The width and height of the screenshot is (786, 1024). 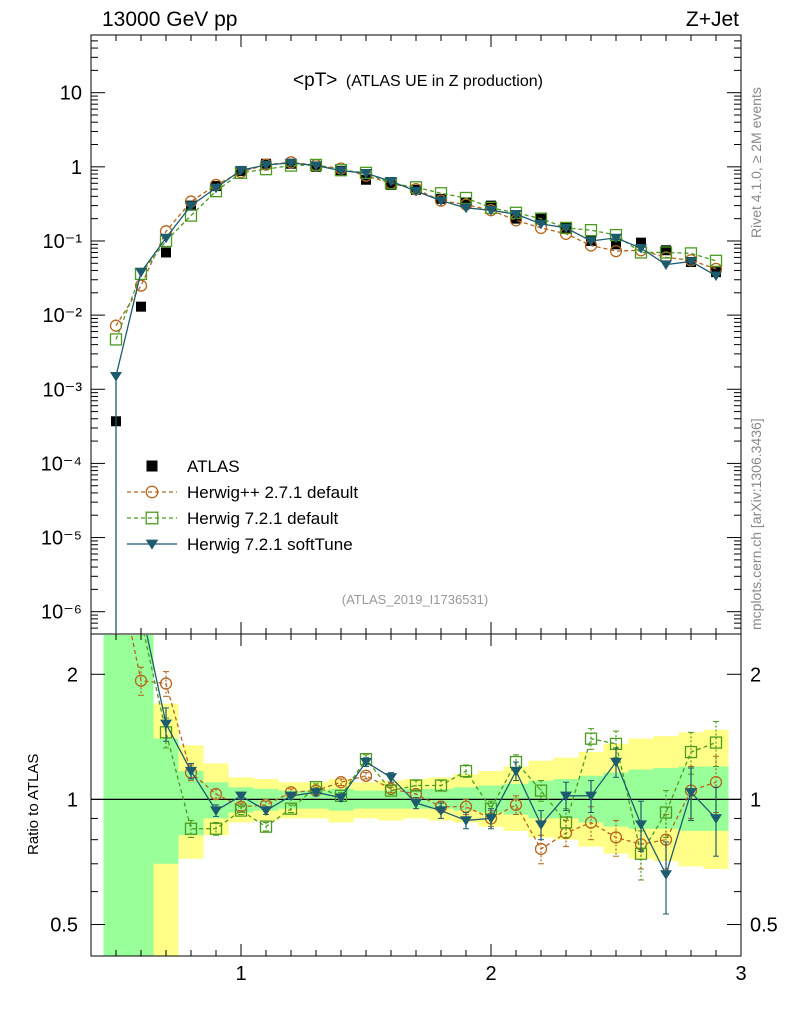 I want to click on legend-marker-atlas, so click(x=152, y=466).